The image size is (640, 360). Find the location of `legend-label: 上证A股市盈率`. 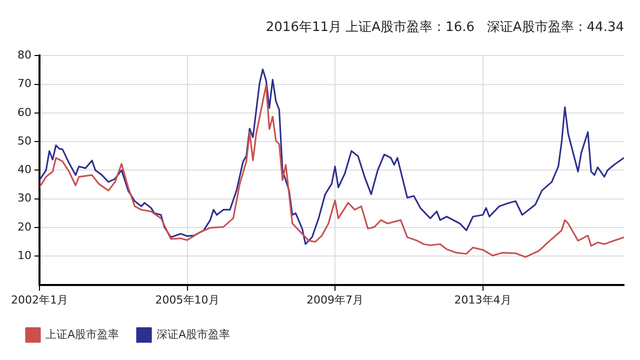

legend-label: 上证A股市盈率 is located at coordinates (83, 334).